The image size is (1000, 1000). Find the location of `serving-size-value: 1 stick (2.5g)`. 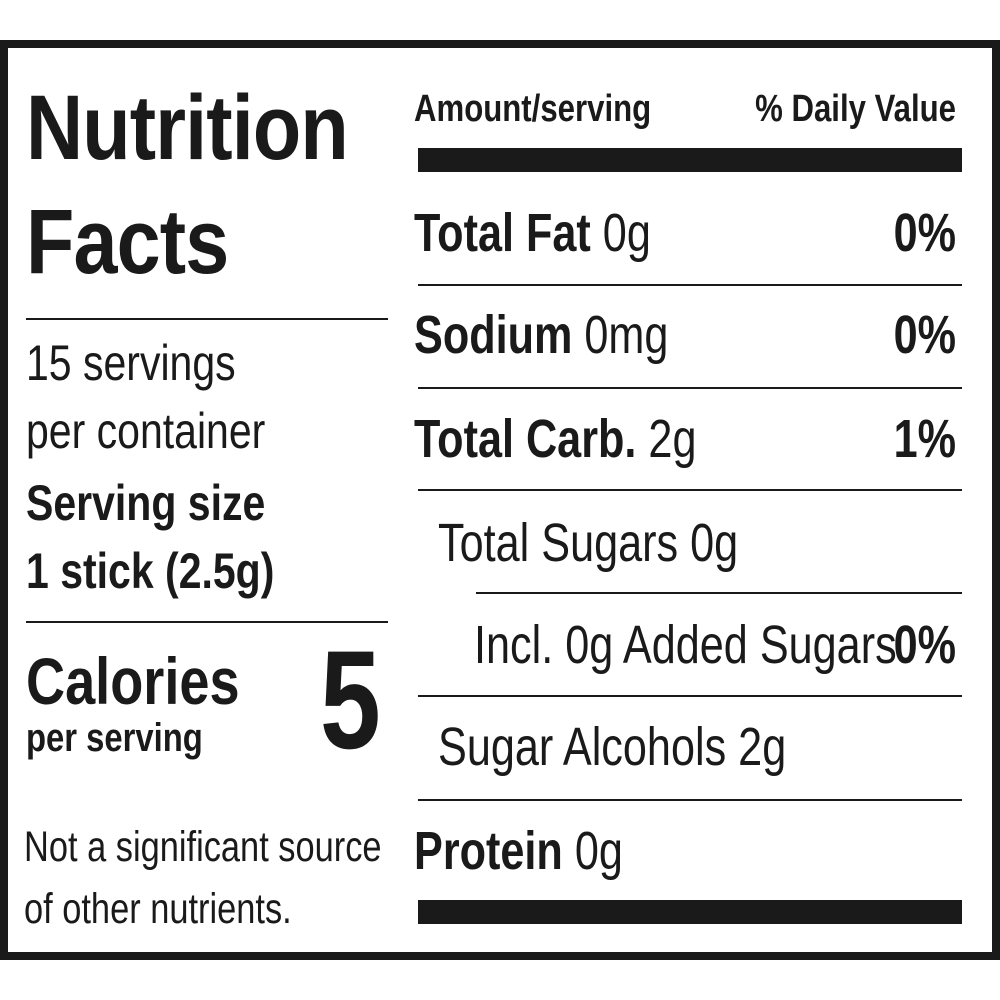

serving-size-value: 1 stick (2.5g) is located at coordinates (150, 571).